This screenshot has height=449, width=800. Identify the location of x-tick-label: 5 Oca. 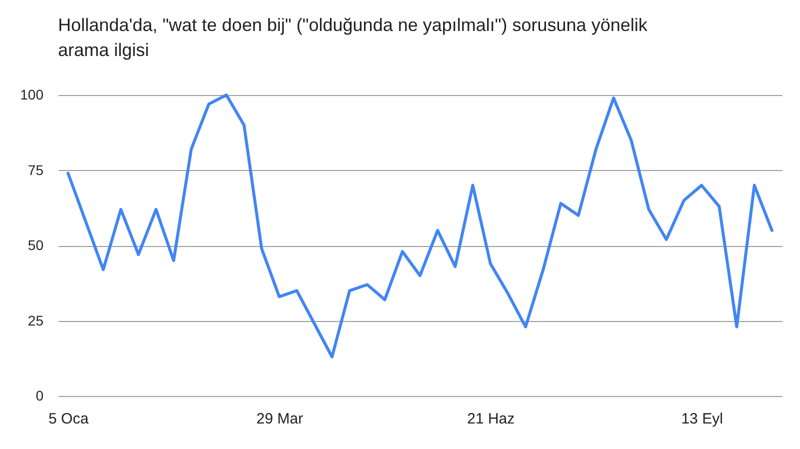
(69, 419).